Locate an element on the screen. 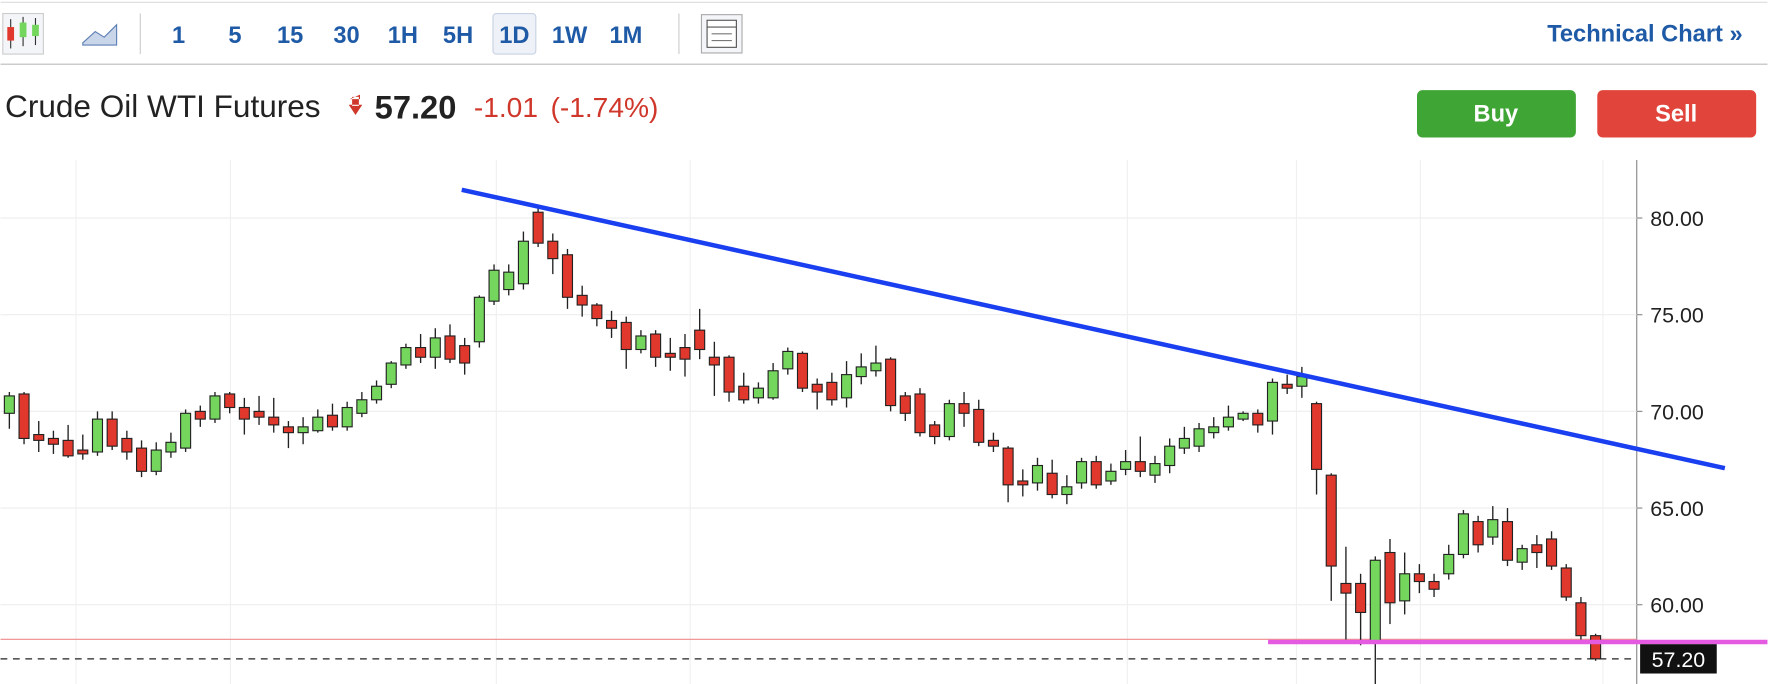 The width and height of the screenshot is (1768, 684). interval-group: 1 5 15 30 1H 5H 1D 1W 1M is located at coordinates (407, 33).